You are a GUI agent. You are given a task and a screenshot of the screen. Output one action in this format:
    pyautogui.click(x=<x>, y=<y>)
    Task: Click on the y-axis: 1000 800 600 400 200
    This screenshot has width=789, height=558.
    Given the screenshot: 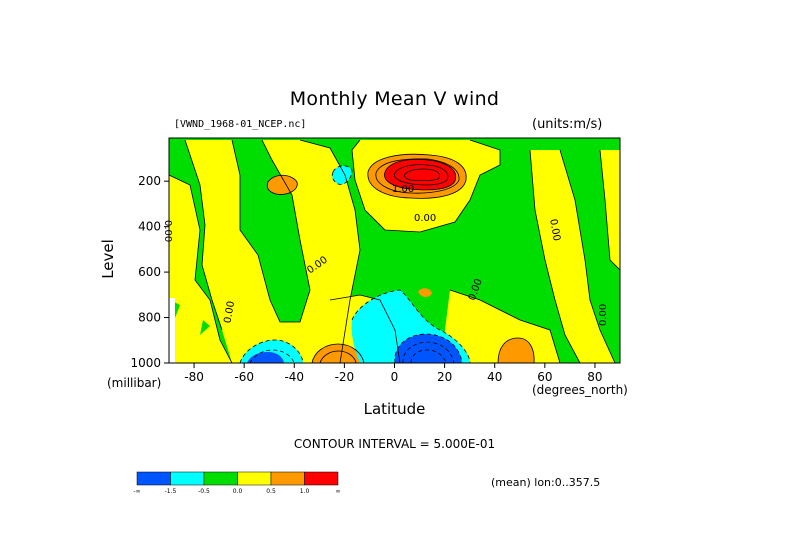 What is the action you would take?
    pyautogui.click(x=149, y=272)
    